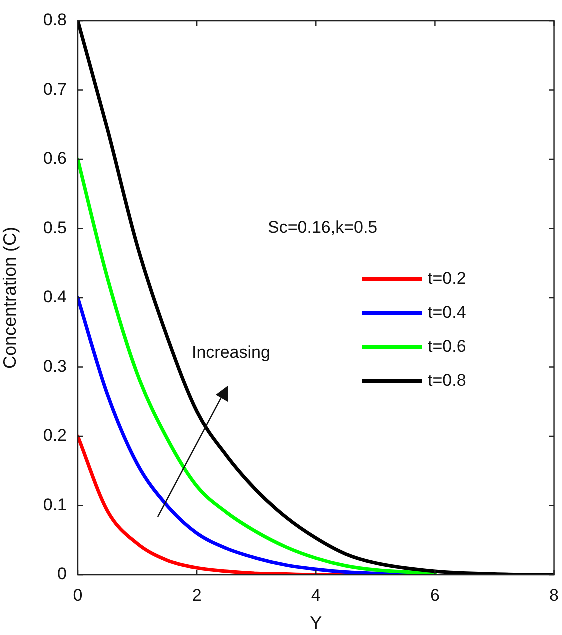 The height and width of the screenshot is (635, 562). What do you see at coordinates (55, 436) in the screenshot?
I see `y-tick-label: 0.2` at bounding box center [55, 436].